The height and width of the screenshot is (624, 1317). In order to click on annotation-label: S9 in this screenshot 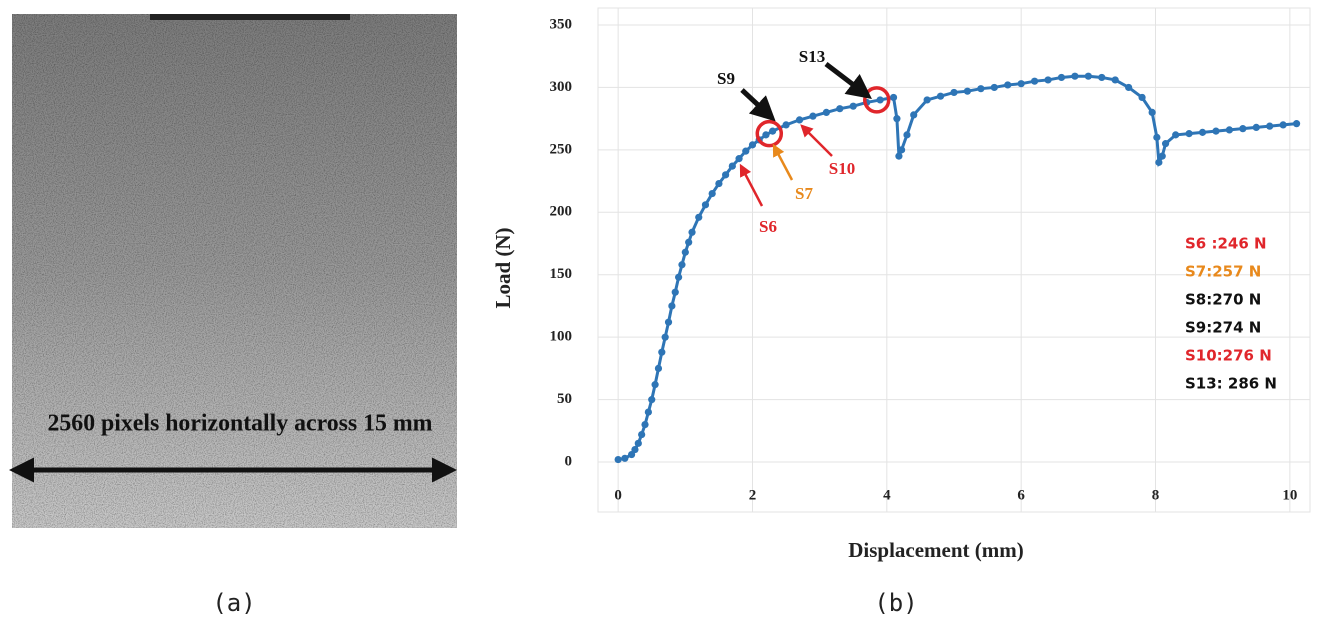, I will do `click(726, 78)`.